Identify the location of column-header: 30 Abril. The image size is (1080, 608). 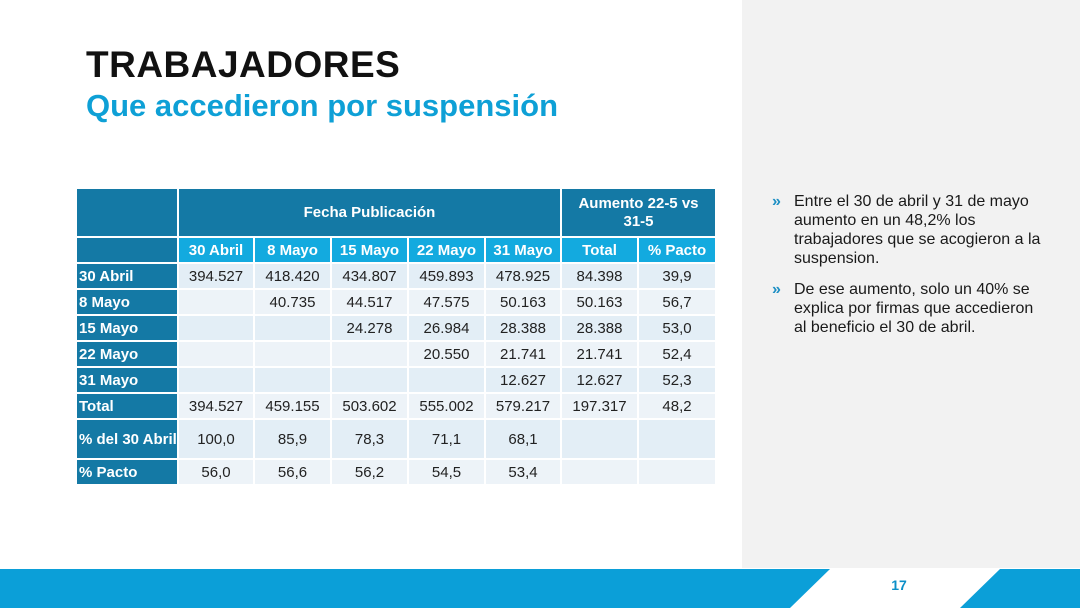
(216, 250).